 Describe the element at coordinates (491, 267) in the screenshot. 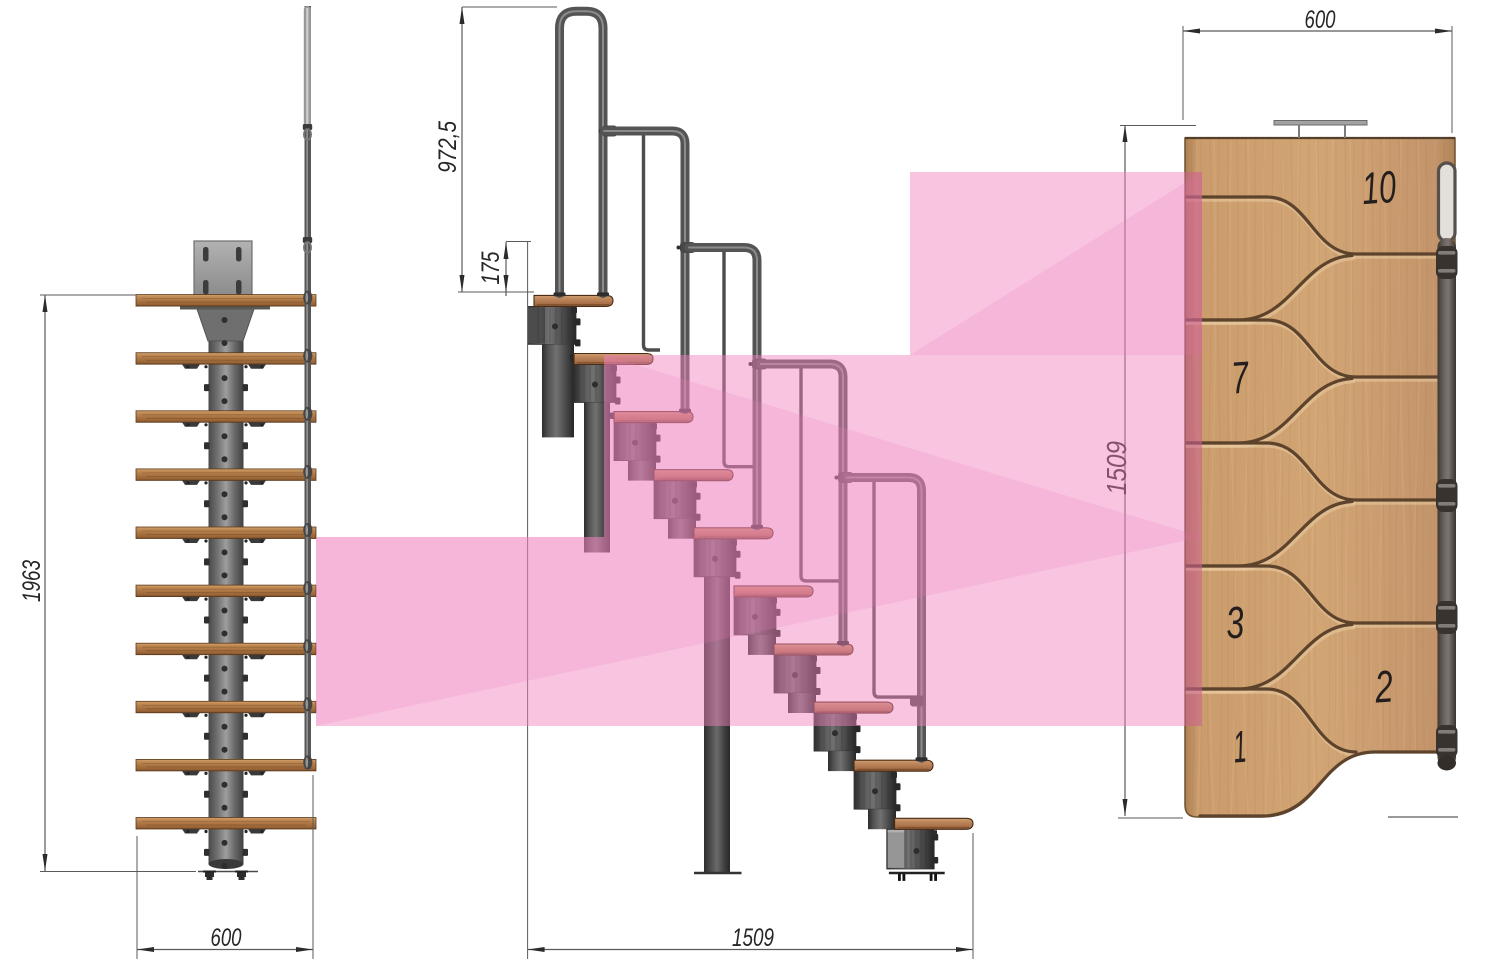

I see `svg-text: 175` at that location.